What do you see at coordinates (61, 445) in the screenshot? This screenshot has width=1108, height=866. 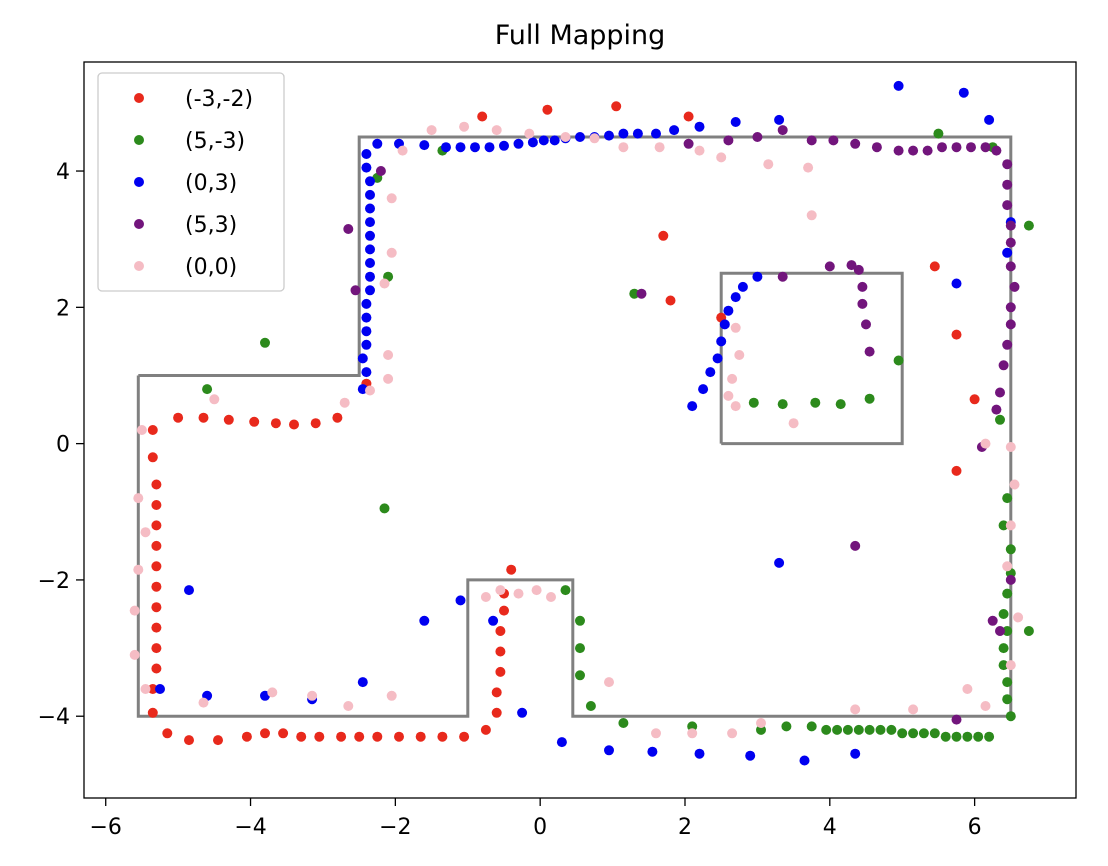 I see `y-axis: −4 −2 0 2 4` at bounding box center [61, 445].